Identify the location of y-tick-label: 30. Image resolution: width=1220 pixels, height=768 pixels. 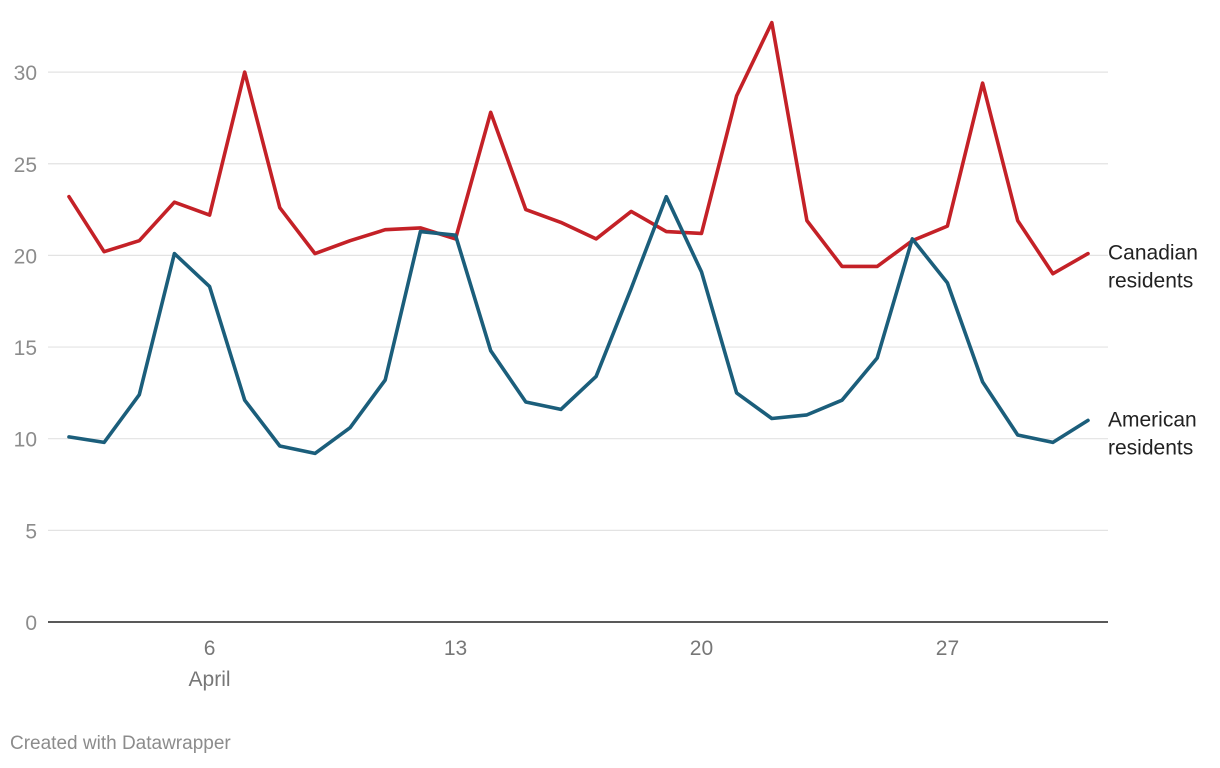
(25, 73).